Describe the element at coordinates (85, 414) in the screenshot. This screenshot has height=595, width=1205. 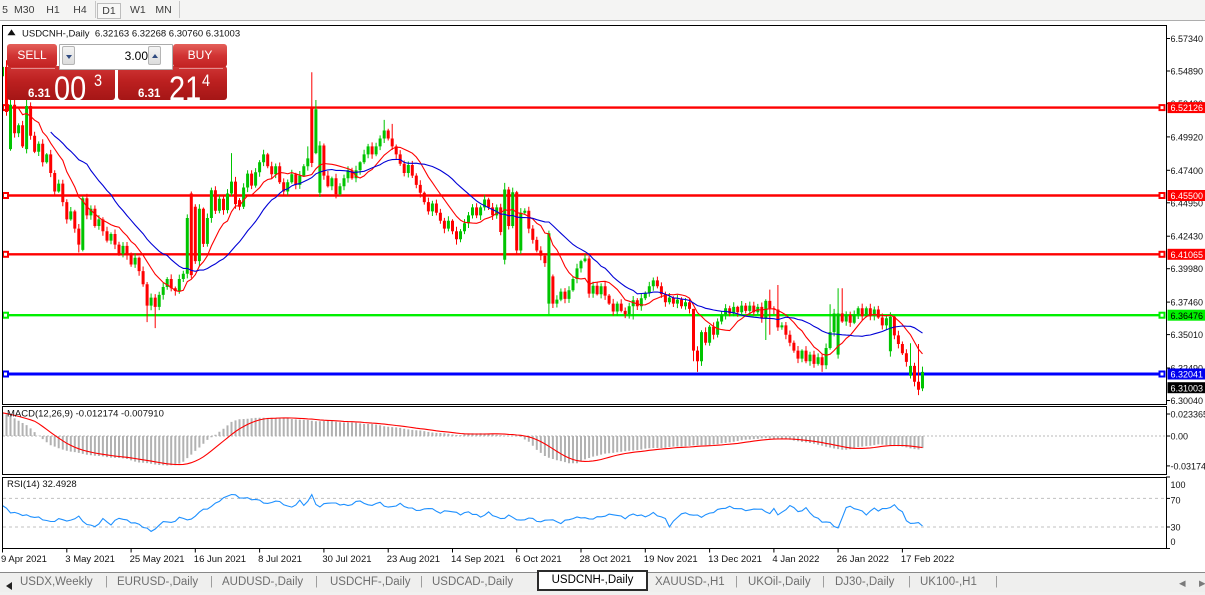
I see `svg-text:MACD(12,26,9) -0.012174 -0.007: MACD(12,26,9) -0.012174 -0.007910` at that location.